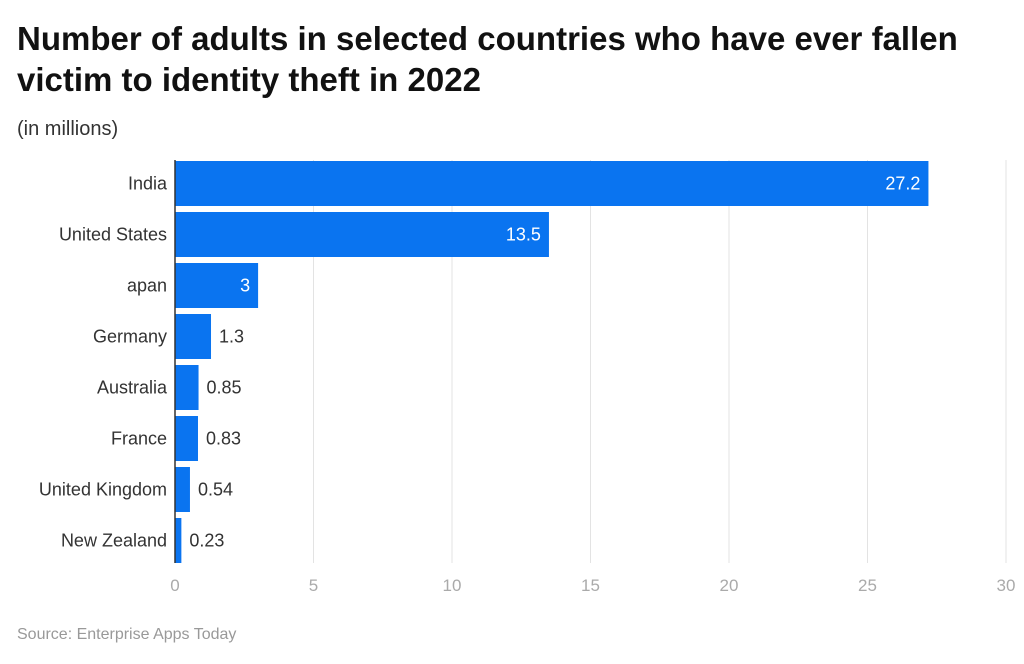  I want to click on x-tick-label: 5, so click(313, 585).